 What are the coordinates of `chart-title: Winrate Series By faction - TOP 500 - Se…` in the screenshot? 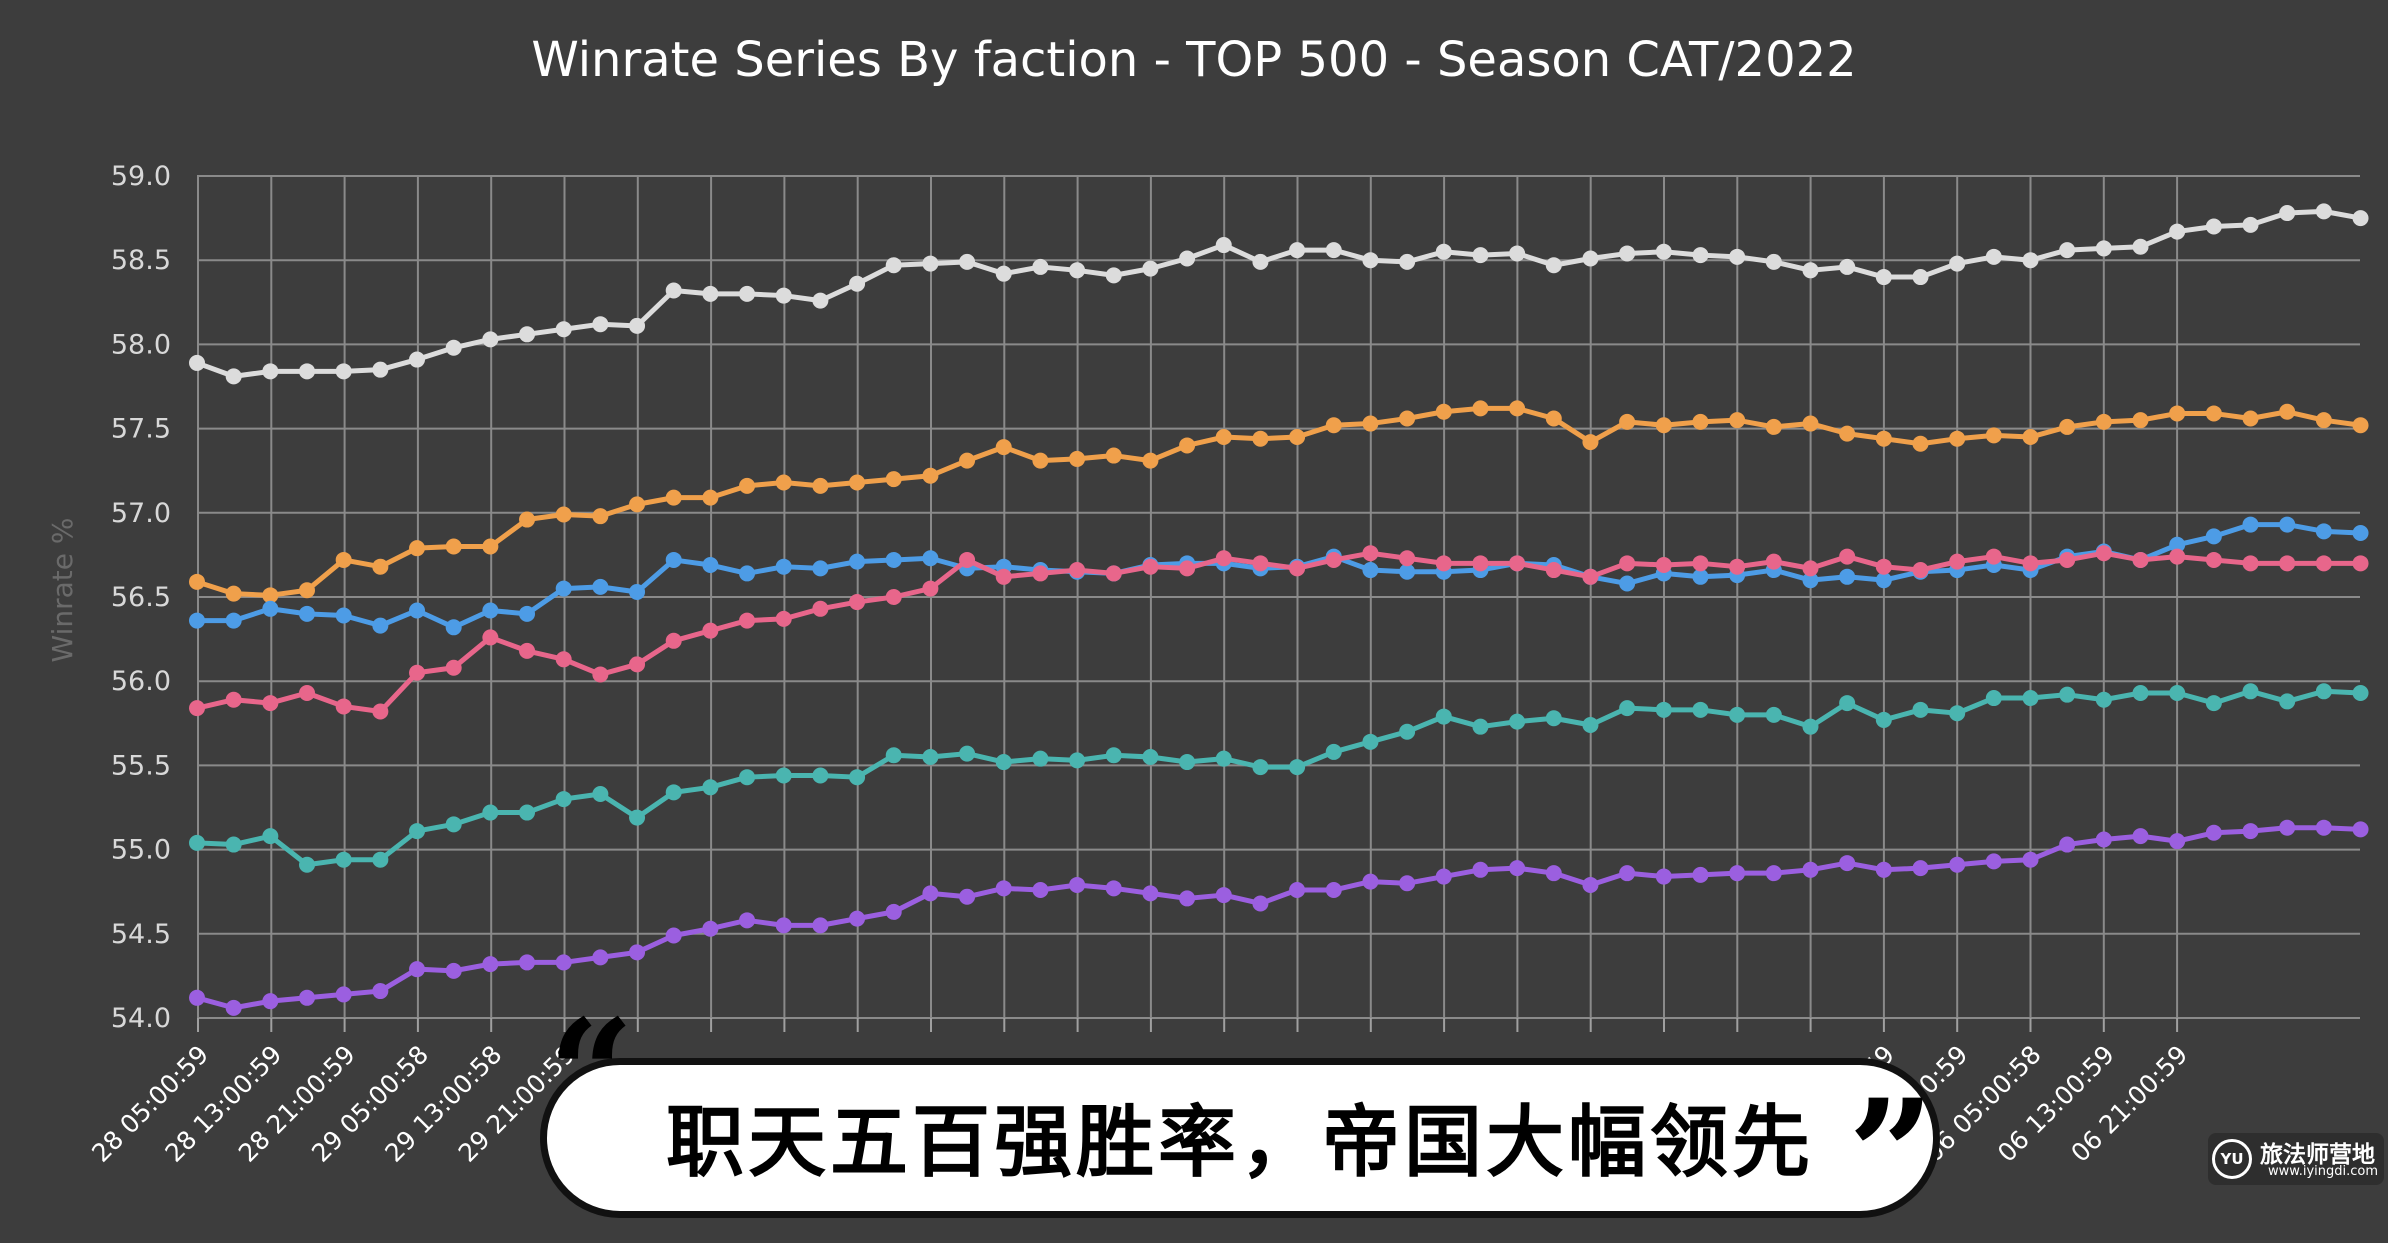 It's located at (1193, 60).